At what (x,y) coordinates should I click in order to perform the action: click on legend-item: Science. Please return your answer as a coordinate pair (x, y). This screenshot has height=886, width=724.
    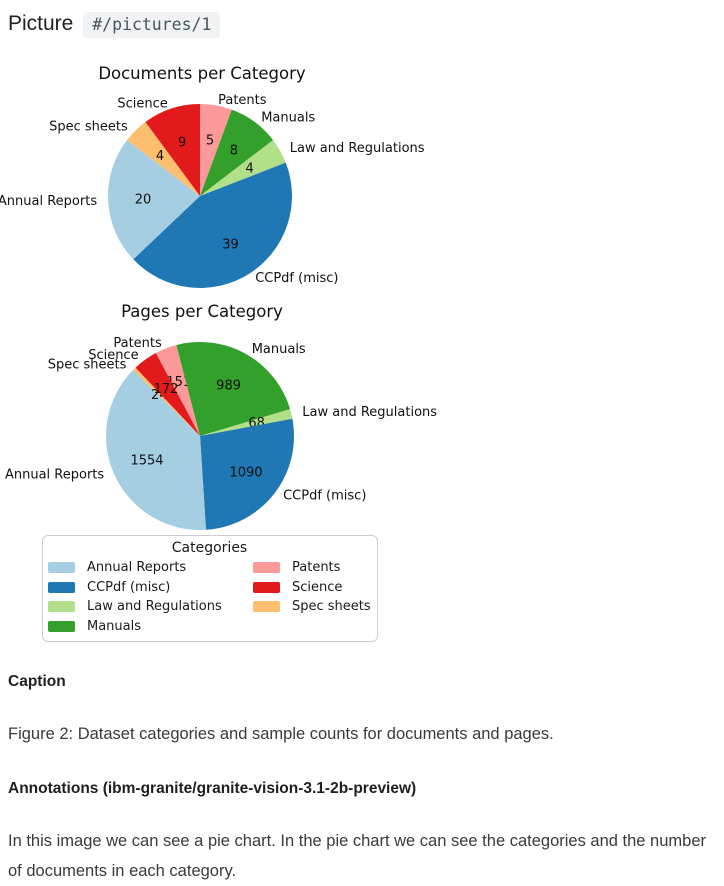
    Looking at the image, I should click on (312, 587).